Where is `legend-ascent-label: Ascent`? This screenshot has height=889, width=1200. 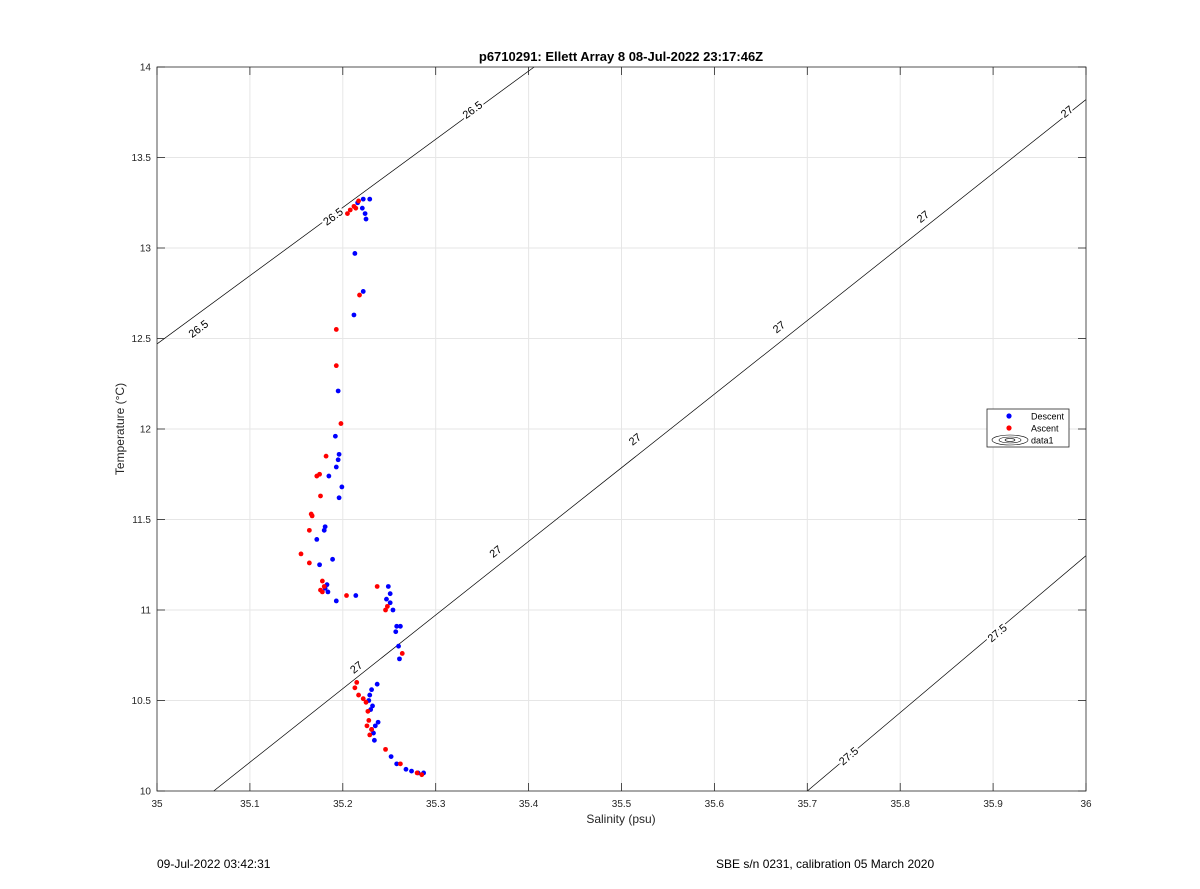 legend-ascent-label: Ascent is located at coordinates (1045, 429).